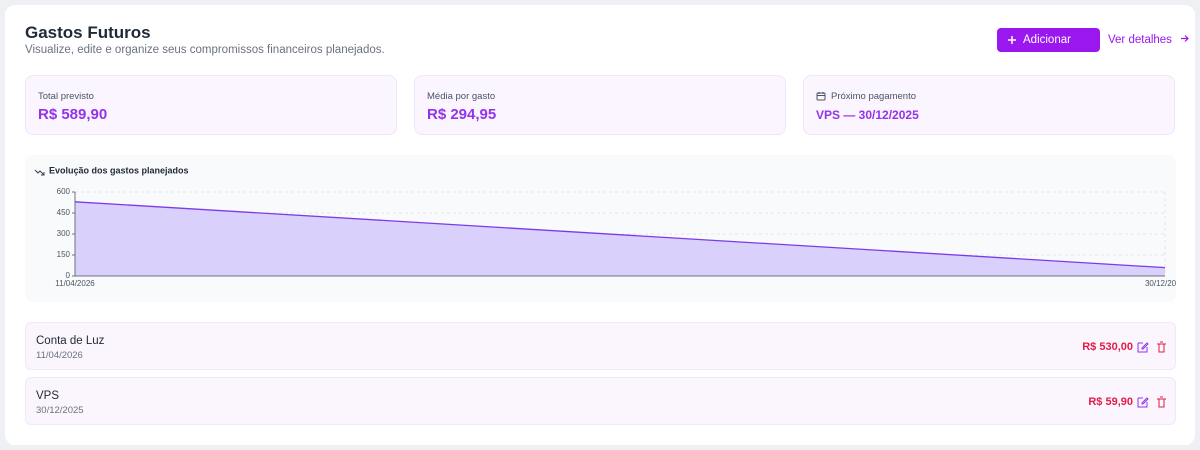 The height and width of the screenshot is (450, 1200). I want to click on details-link: Ver detalhes, so click(1149, 40).